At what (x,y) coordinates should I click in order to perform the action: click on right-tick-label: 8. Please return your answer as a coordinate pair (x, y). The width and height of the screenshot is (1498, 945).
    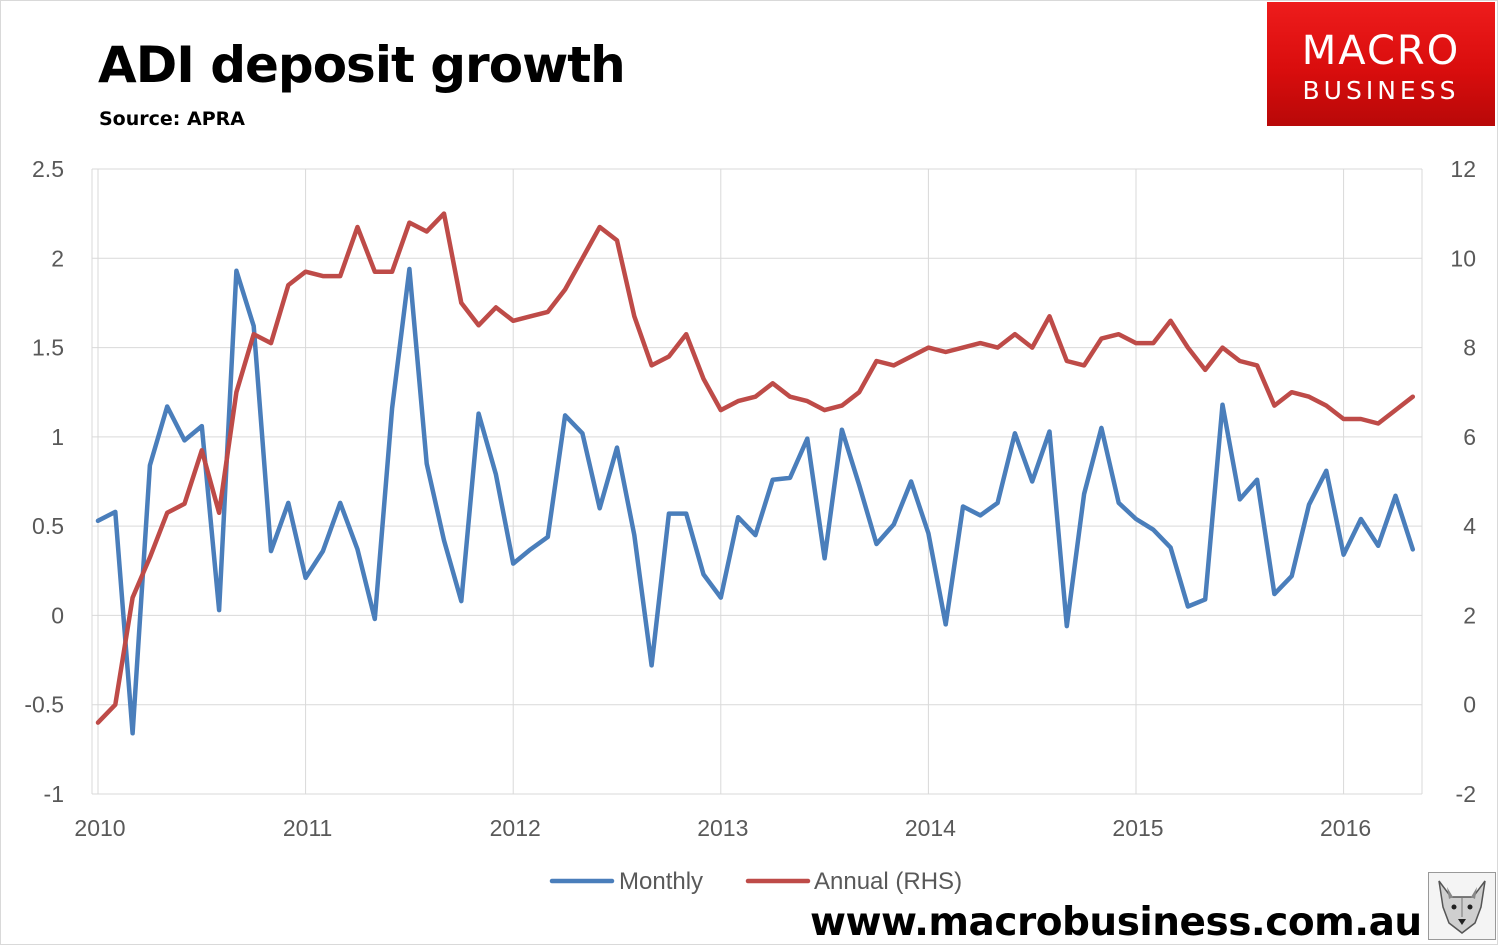
    Looking at the image, I should click on (1469, 348).